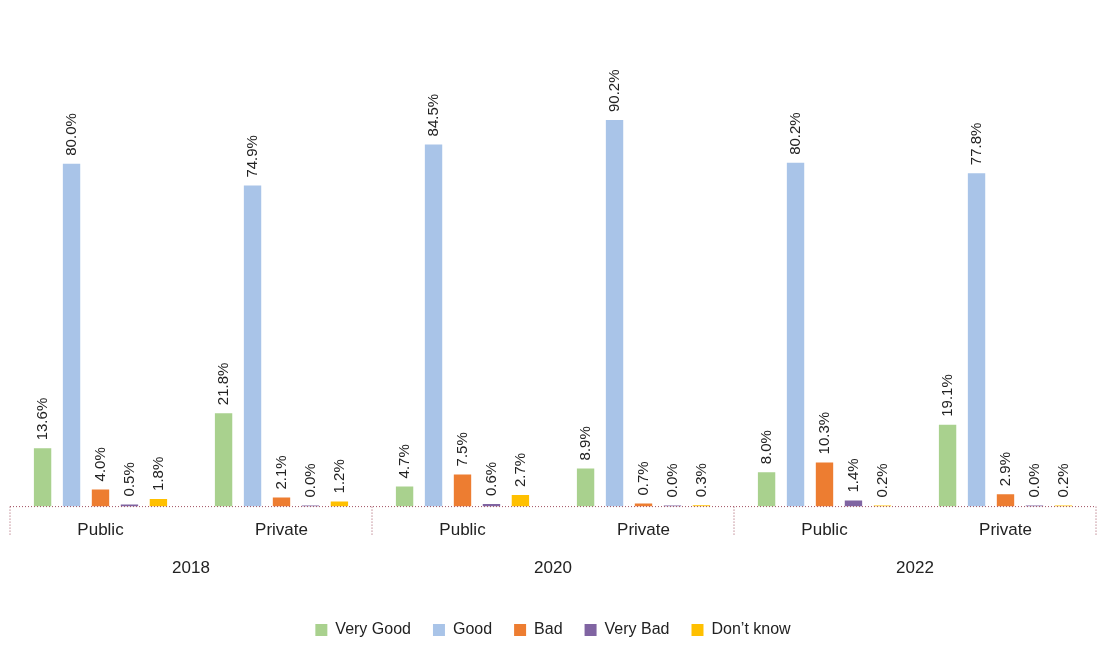 Image resolution: width=1099 pixels, height=646 pixels. I want to click on data-label: 13.6%, so click(41, 419).